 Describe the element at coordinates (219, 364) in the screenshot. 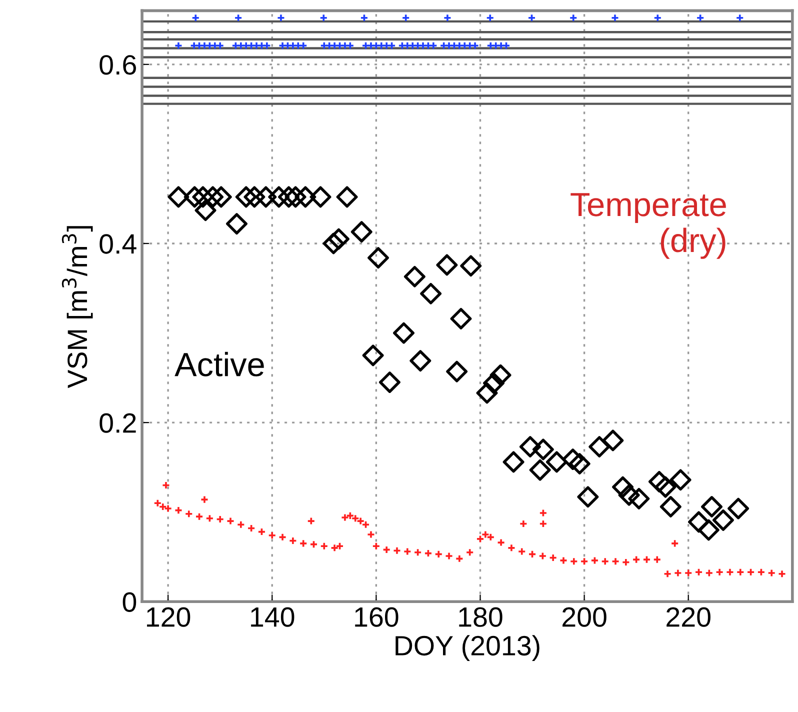

I see `annotation: Active` at that location.